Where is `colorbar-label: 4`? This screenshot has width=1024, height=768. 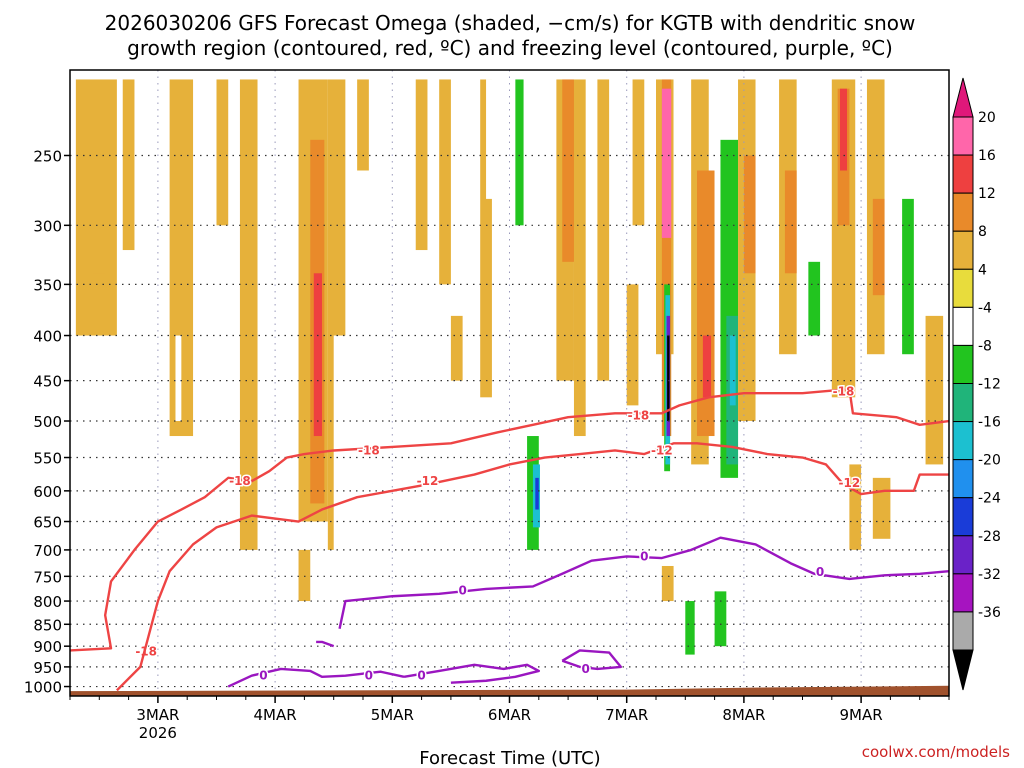
colorbar-label: 4 is located at coordinates (982, 270).